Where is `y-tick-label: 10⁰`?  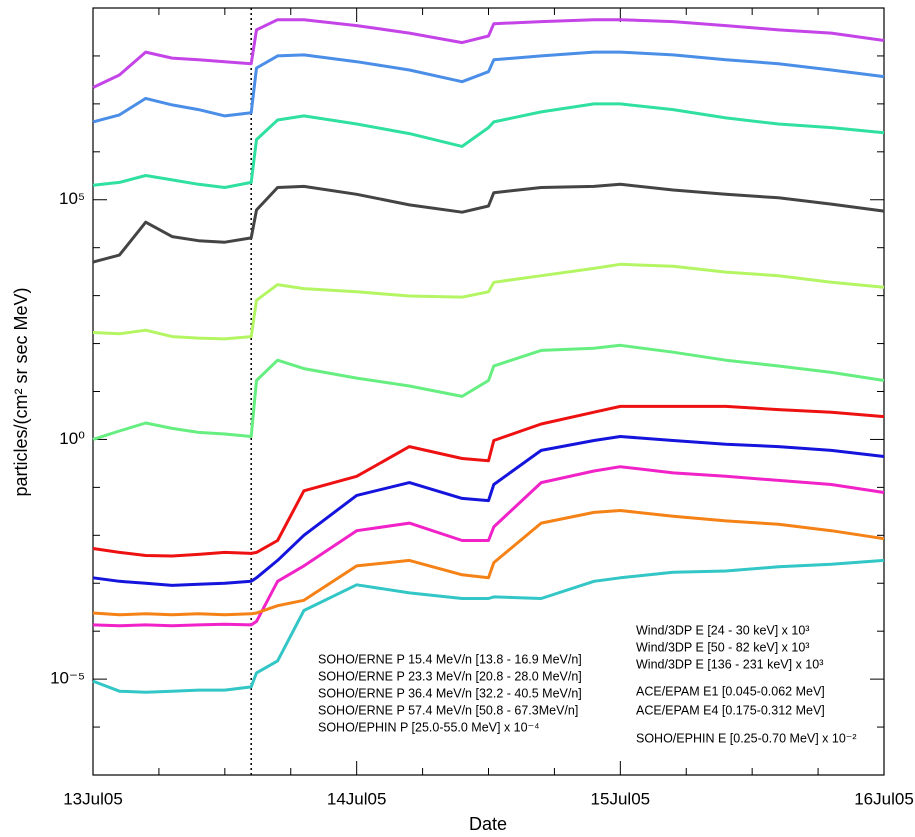 y-tick-label: 10⁰ is located at coordinates (72, 438).